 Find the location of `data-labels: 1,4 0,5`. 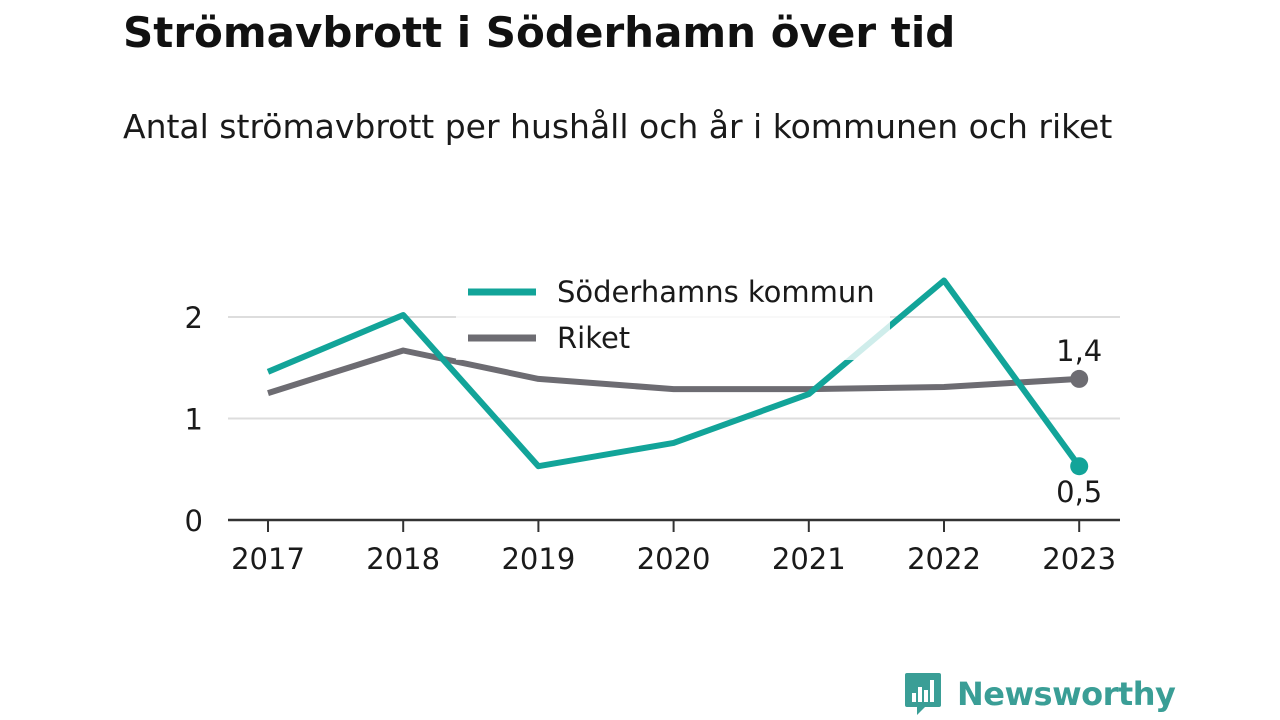

data-labels: 1,4 0,5 is located at coordinates (1079, 421).